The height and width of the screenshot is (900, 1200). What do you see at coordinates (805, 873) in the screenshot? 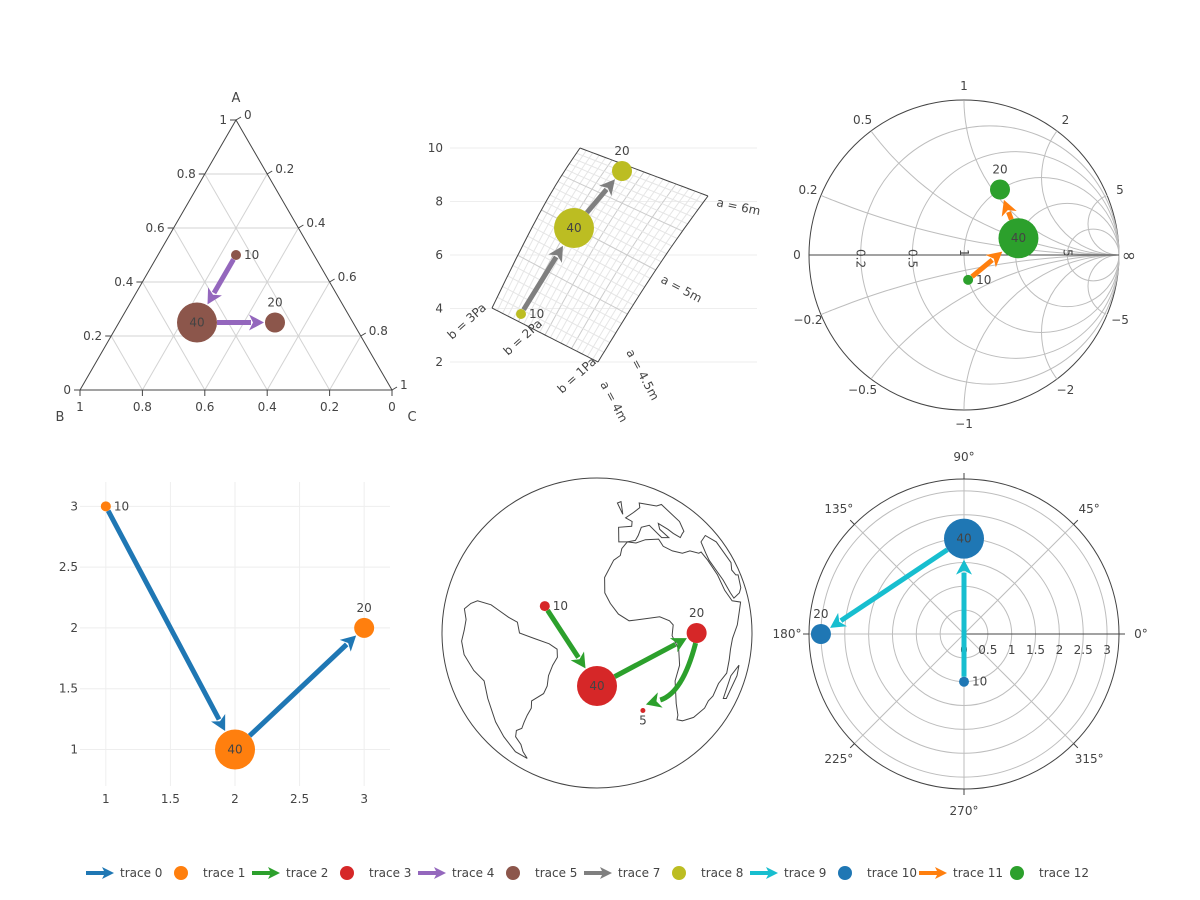
I see `legend-label: trace 9` at bounding box center [805, 873].